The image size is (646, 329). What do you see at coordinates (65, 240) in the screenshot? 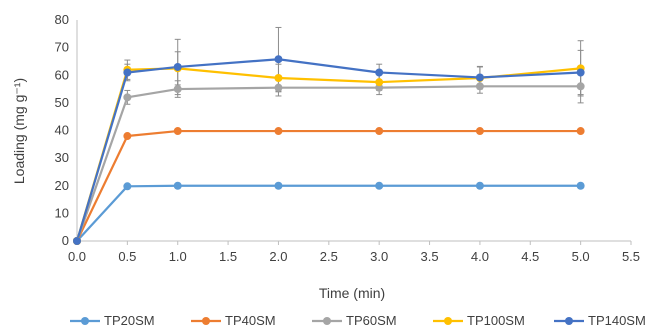
I see `y-tick-label: 0` at bounding box center [65, 240].